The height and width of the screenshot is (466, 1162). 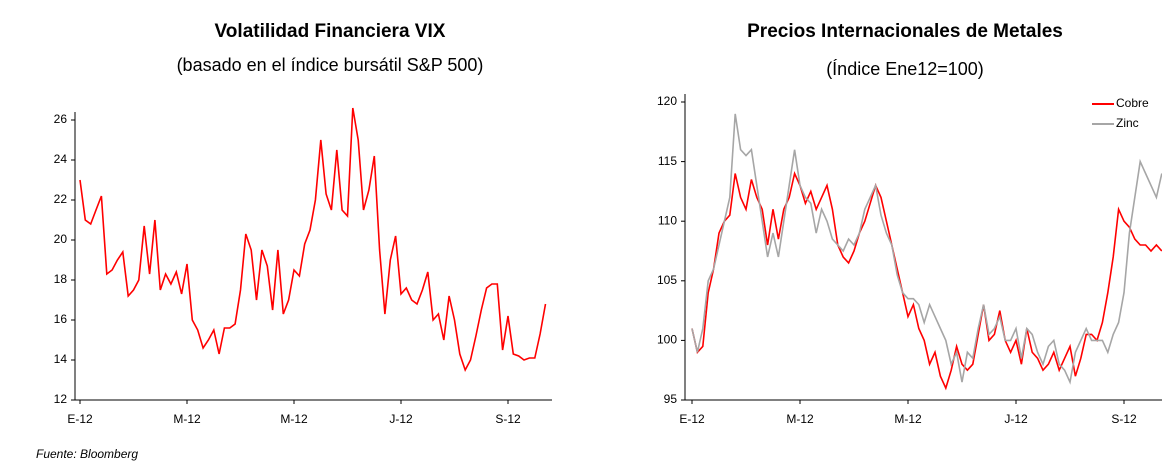 What do you see at coordinates (667, 101) in the screenshot?
I see `y-tick-label: 120` at bounding box center [667, 101].